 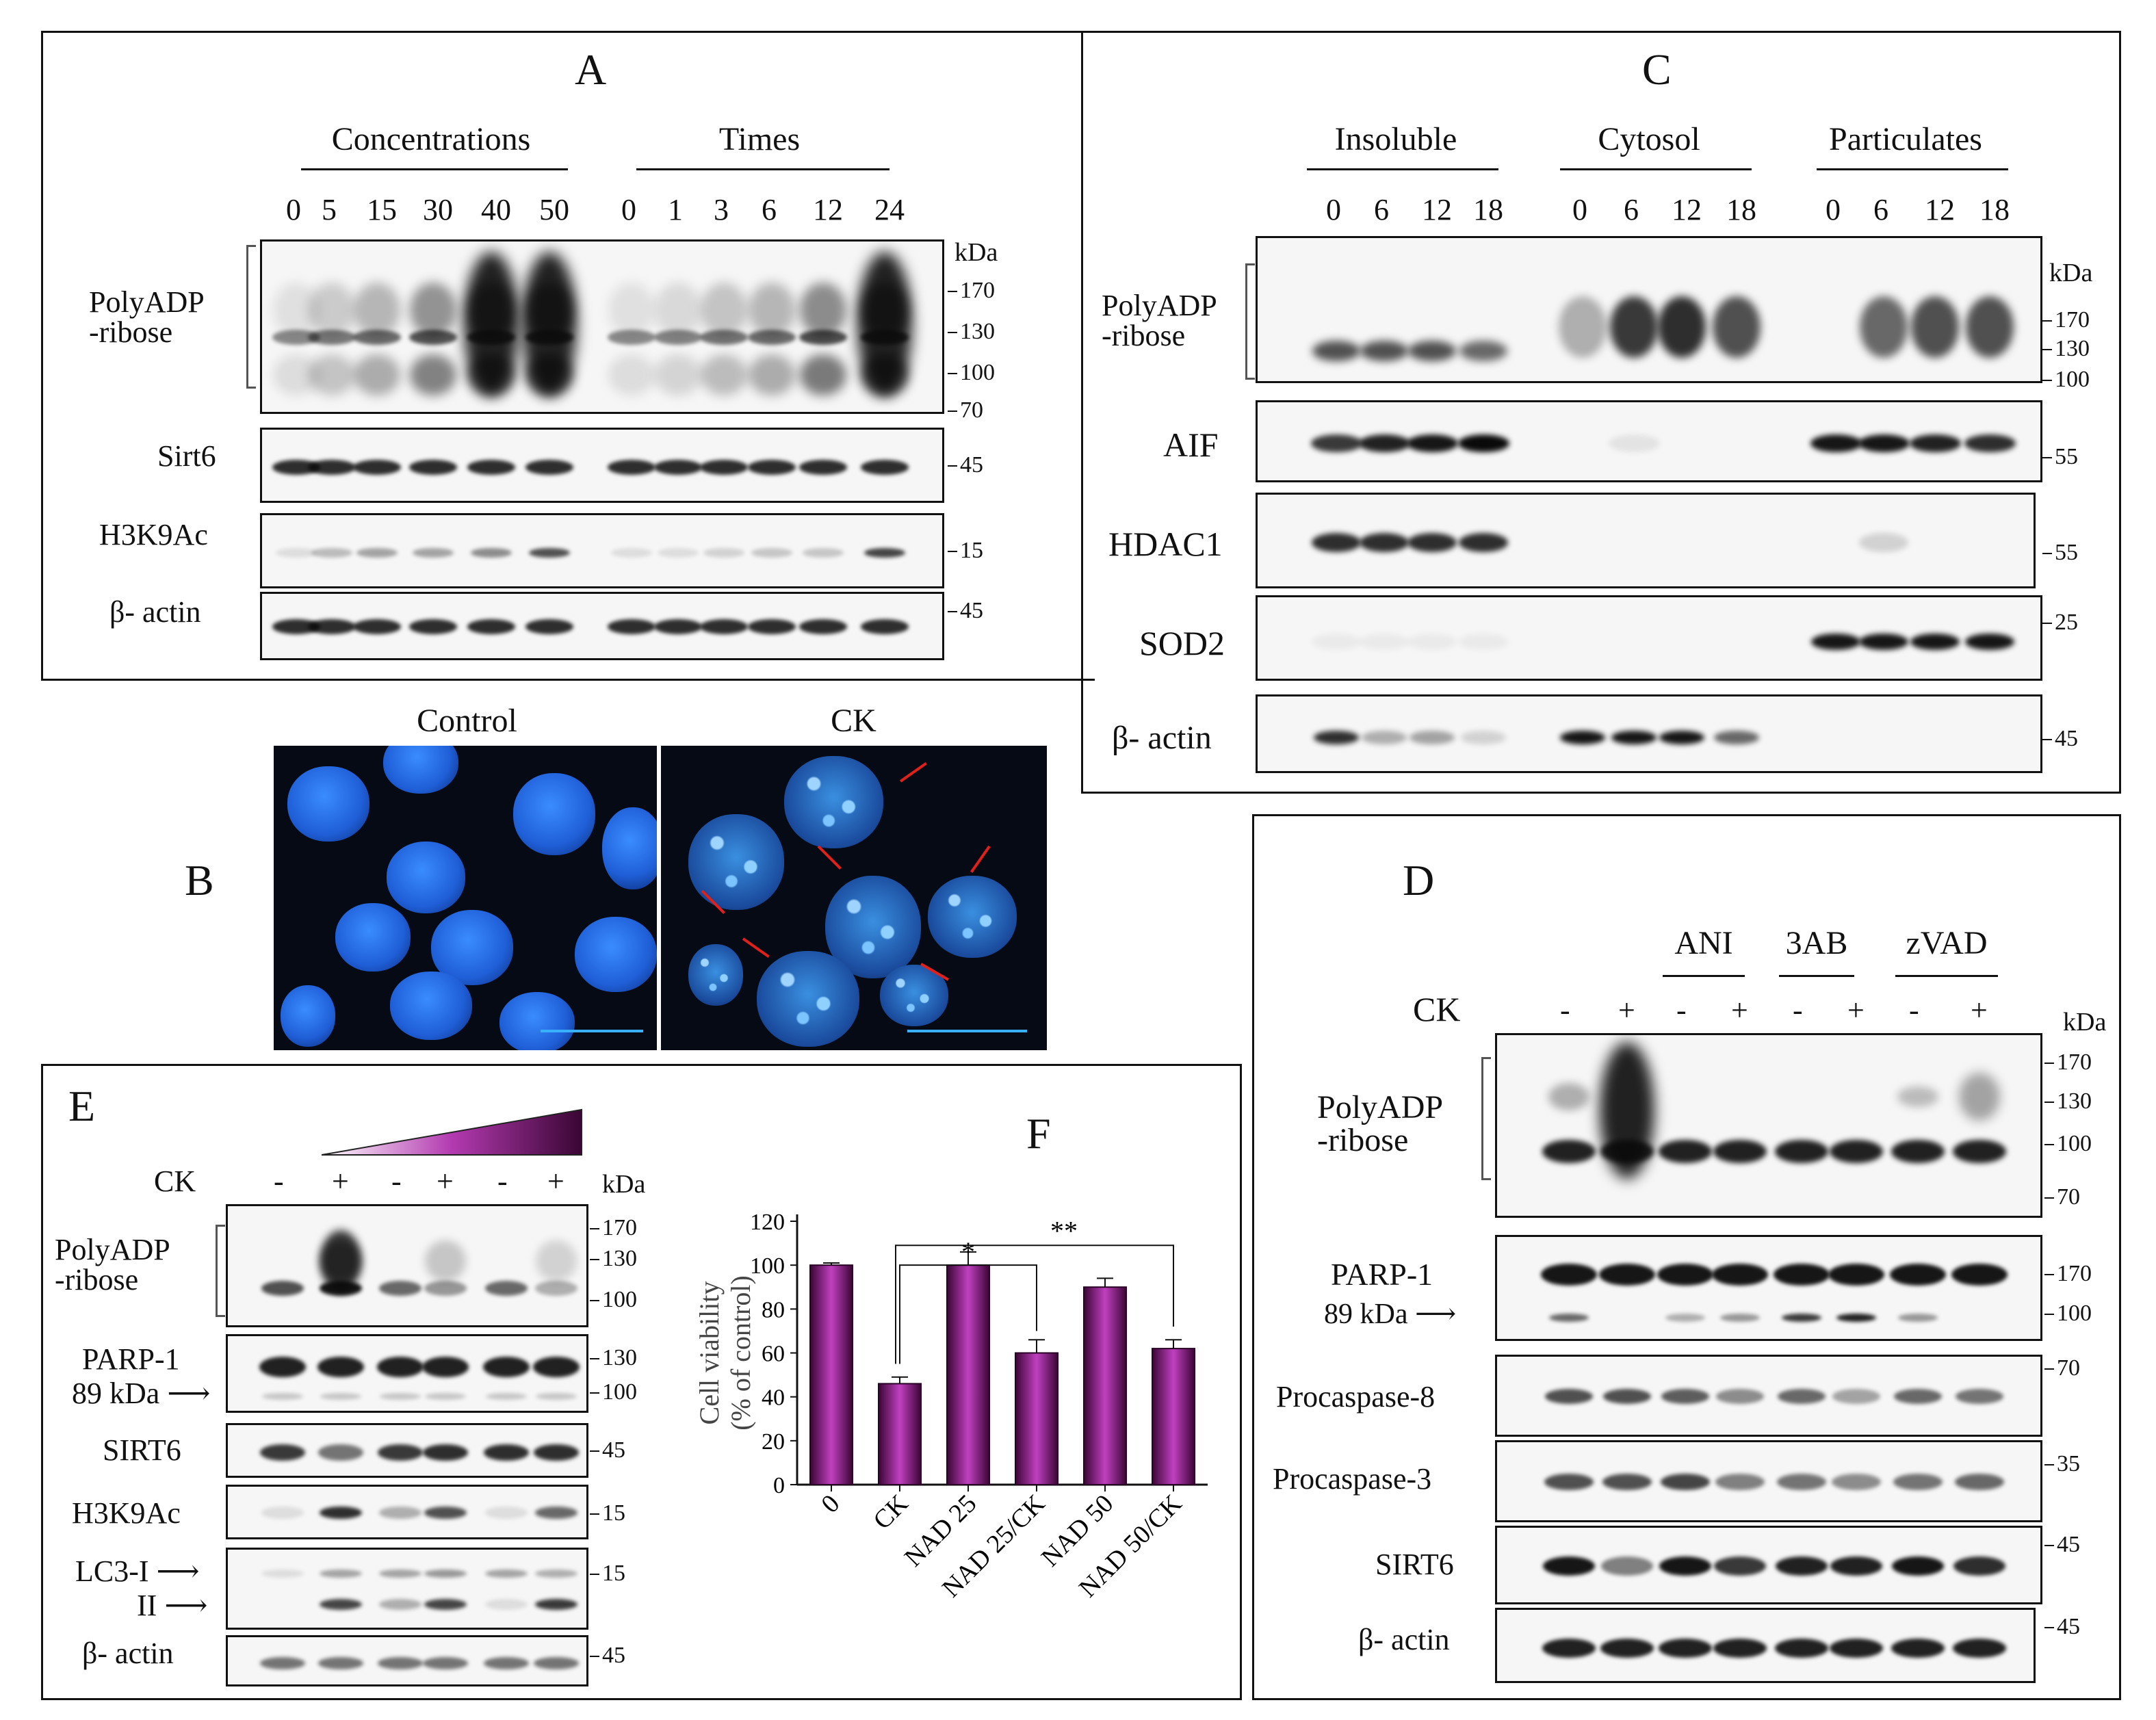 What do you see at coordinates (2071, 273) in the screenshot?
I see `panel-c-kda: kDa` at bounding box center [2071, 273].